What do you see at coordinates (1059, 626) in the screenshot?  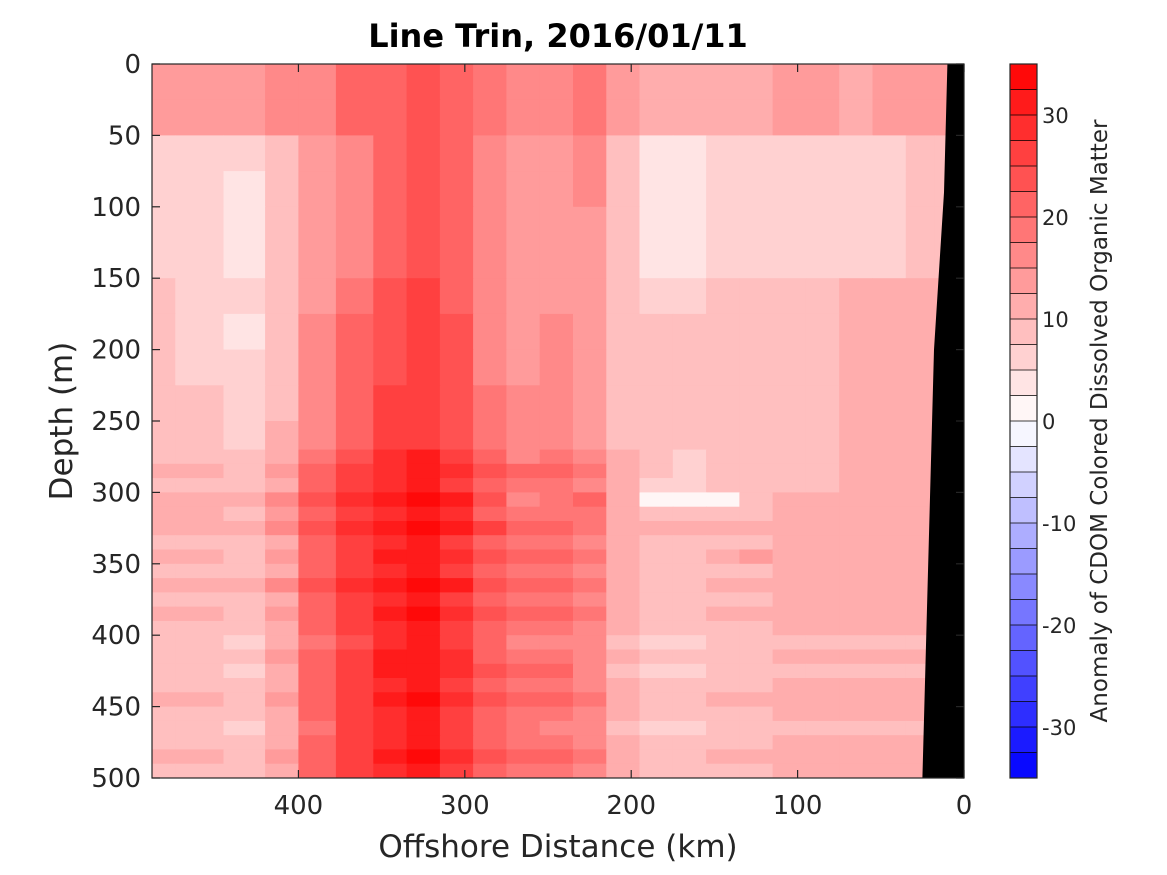 I see `colorbar-tick-label: -20` at bounding box center [1059, 626].